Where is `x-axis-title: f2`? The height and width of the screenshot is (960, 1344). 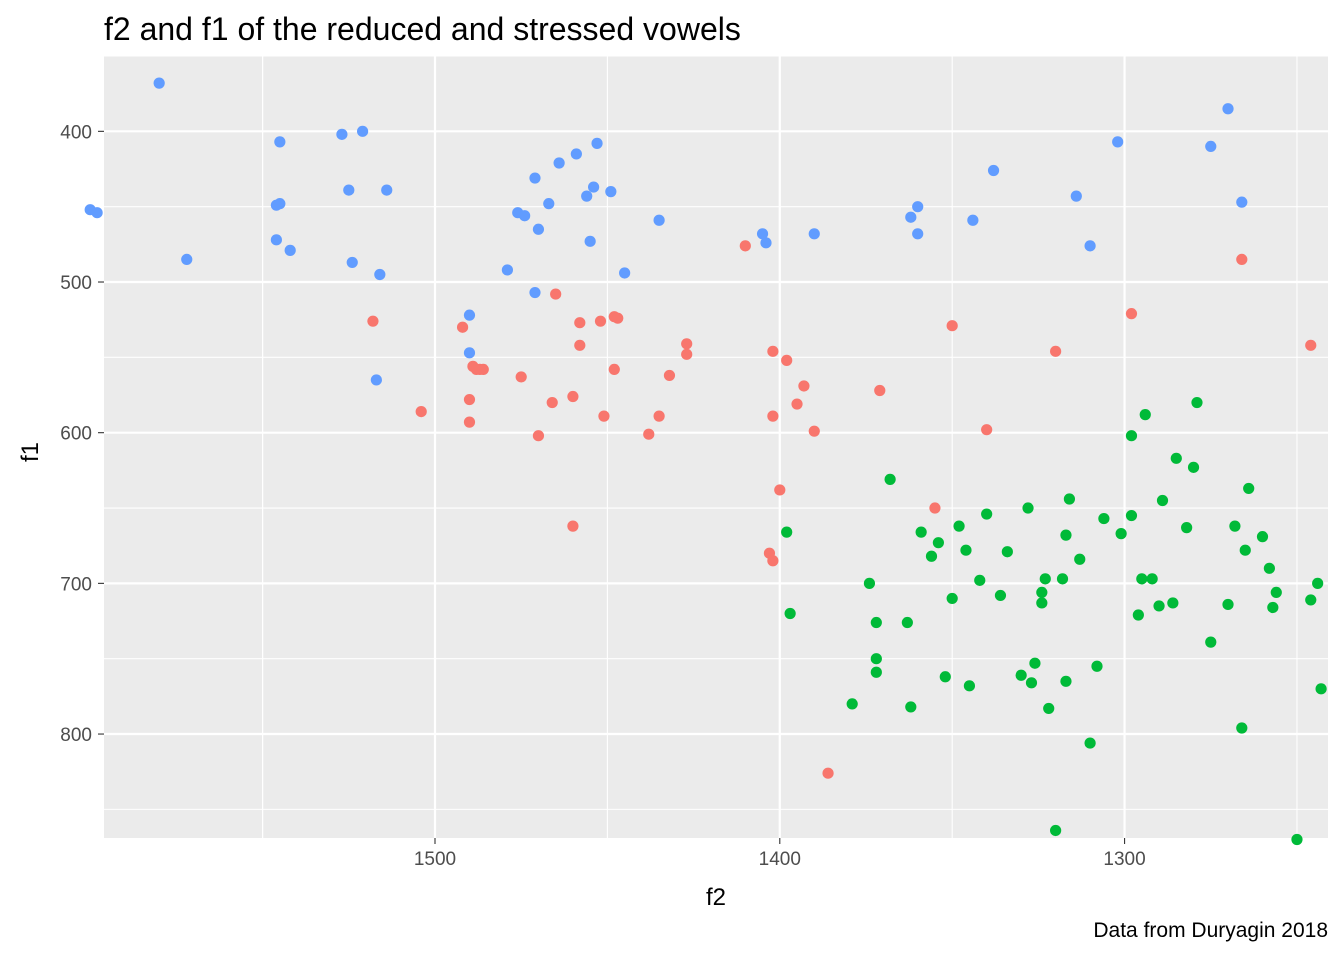
x-axis-title: f2 is located at coordinates (716, 897).